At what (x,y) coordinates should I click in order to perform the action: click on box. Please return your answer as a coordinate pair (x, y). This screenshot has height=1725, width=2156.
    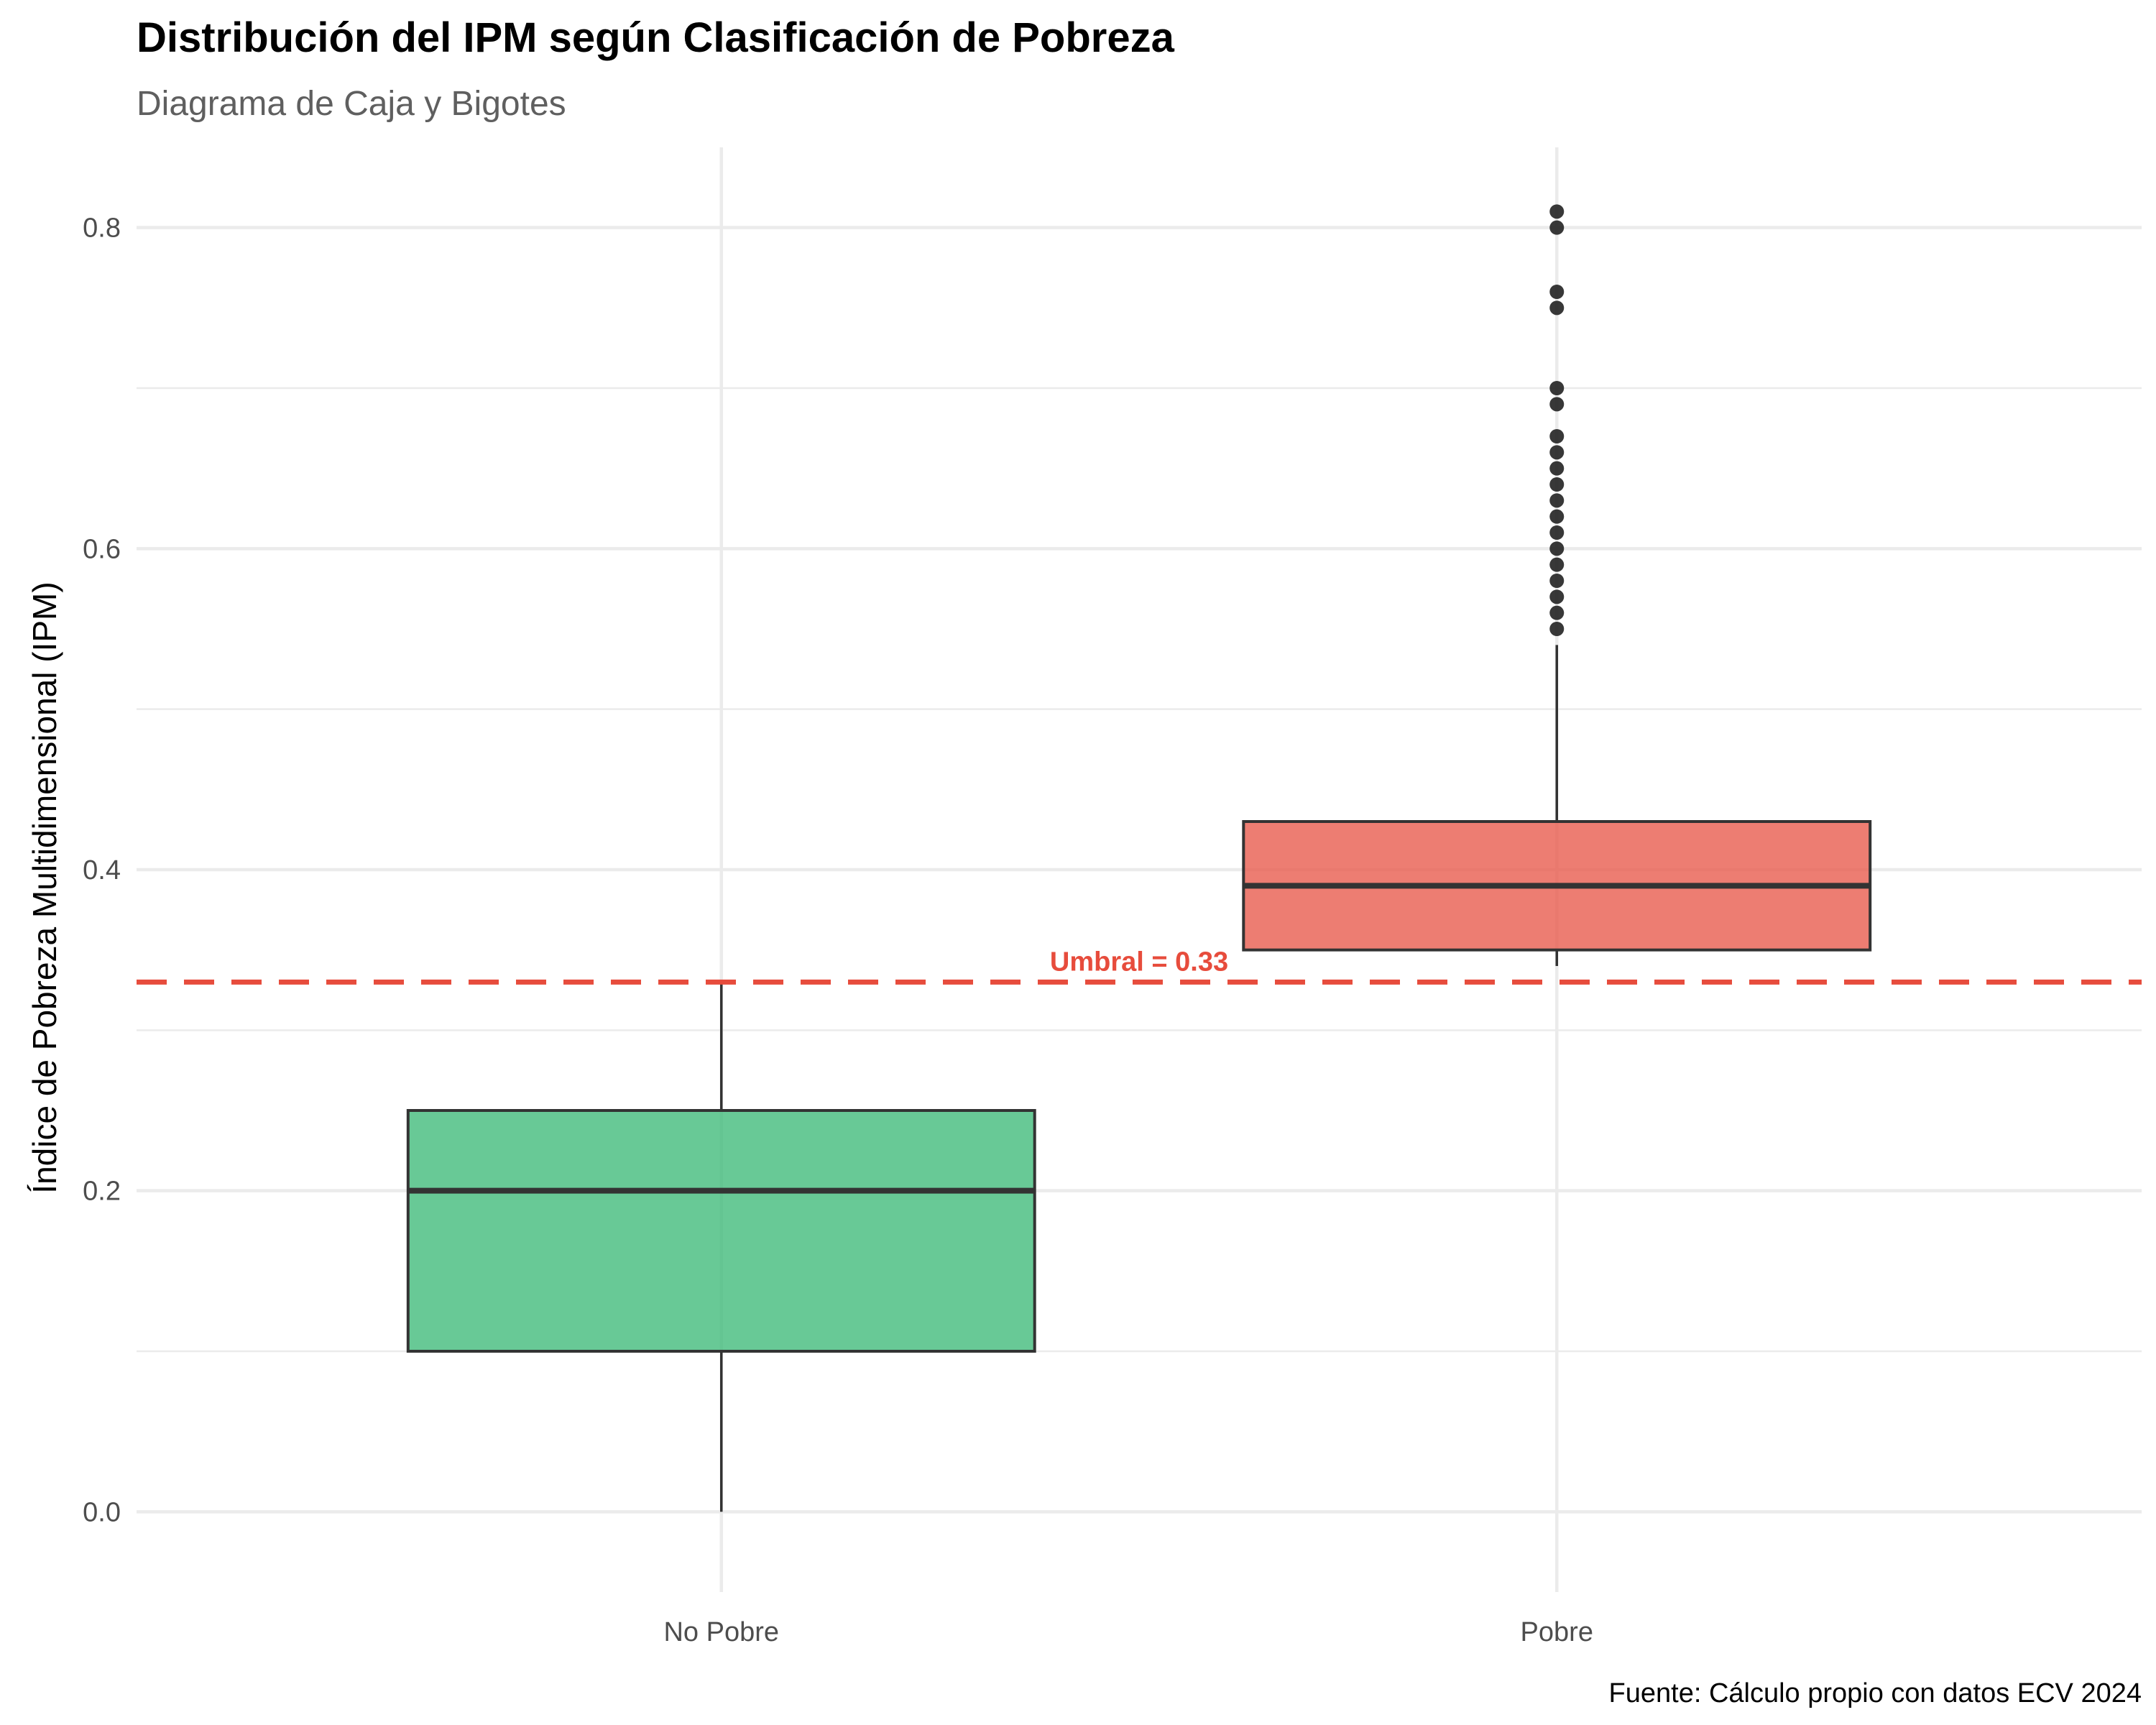
    Looking at the image, I should click on (721, 1231).